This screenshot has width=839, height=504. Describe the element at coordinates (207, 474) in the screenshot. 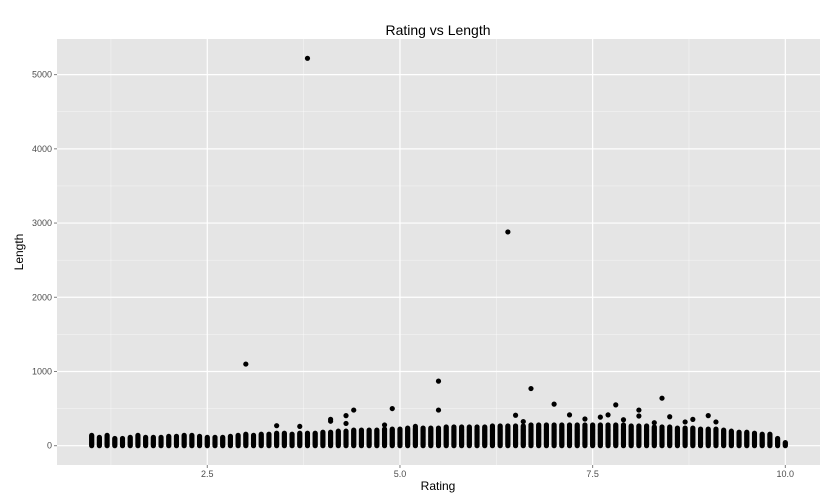

I see `x-tick-label: 2.5` at that location.